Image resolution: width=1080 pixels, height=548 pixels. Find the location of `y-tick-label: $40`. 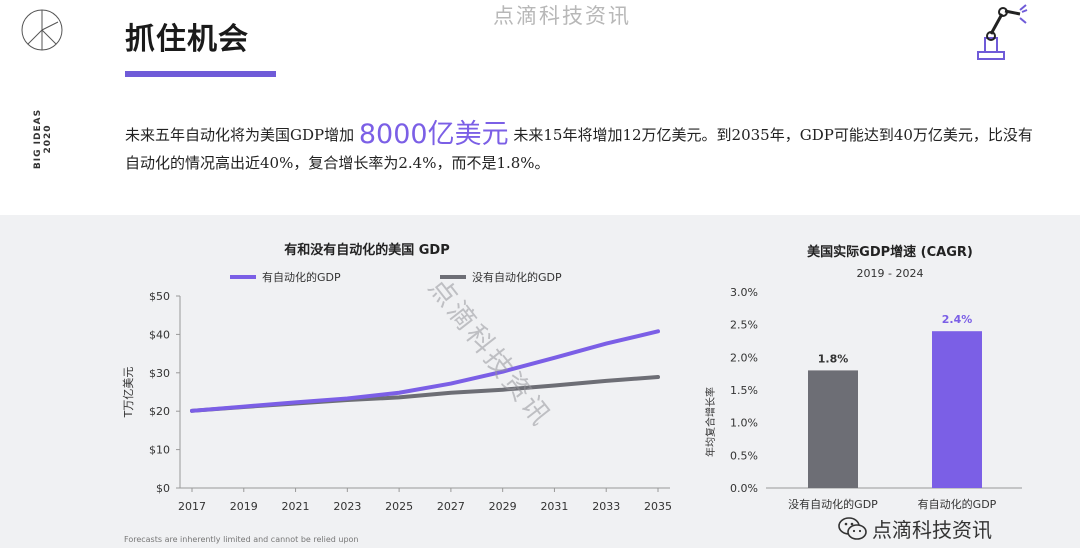

y-tick-label: $40 is located at coordinates (159, 334).